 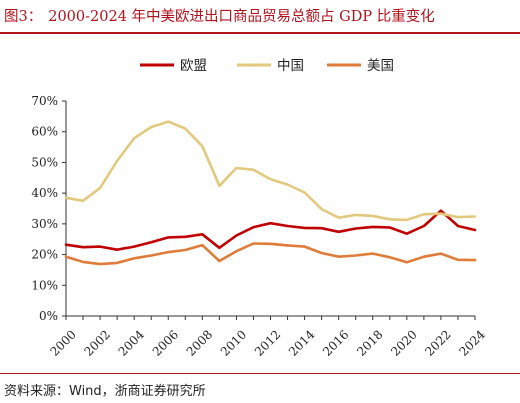 What do you see at coordinates (403, 342) in the screenshot?
I see `x-tick-label: 2020` at bounding box center [403, 342].